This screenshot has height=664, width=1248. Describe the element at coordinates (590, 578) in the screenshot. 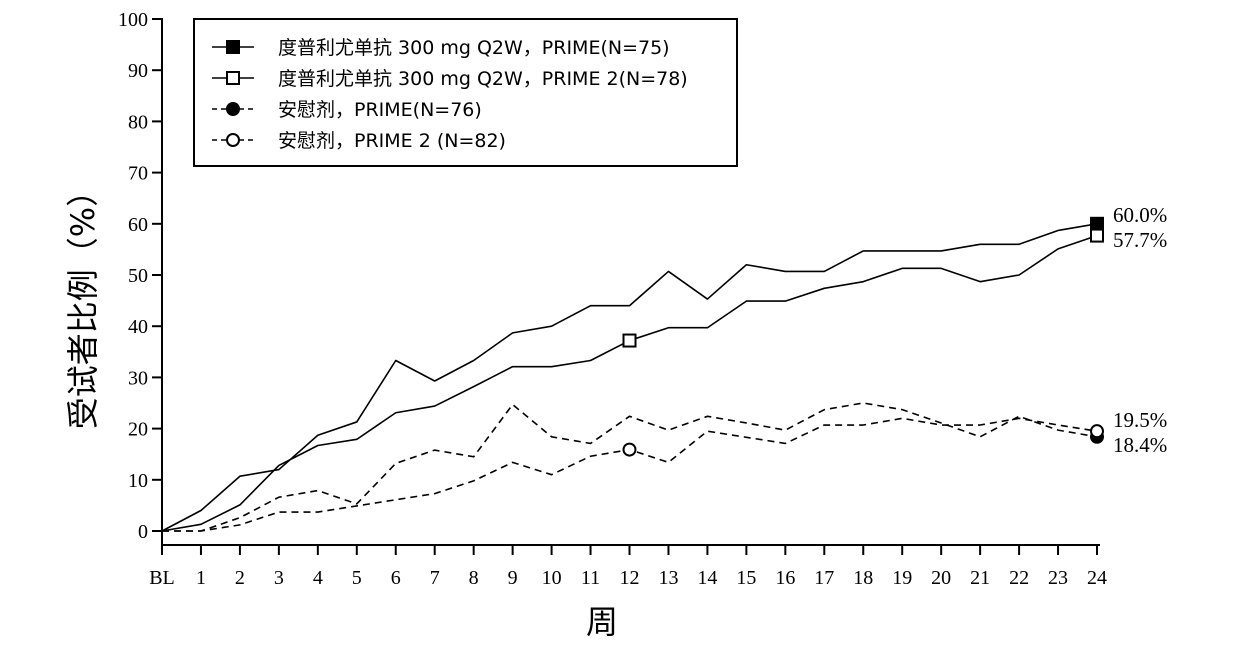

I see `x-tick-label: 11` at that location.